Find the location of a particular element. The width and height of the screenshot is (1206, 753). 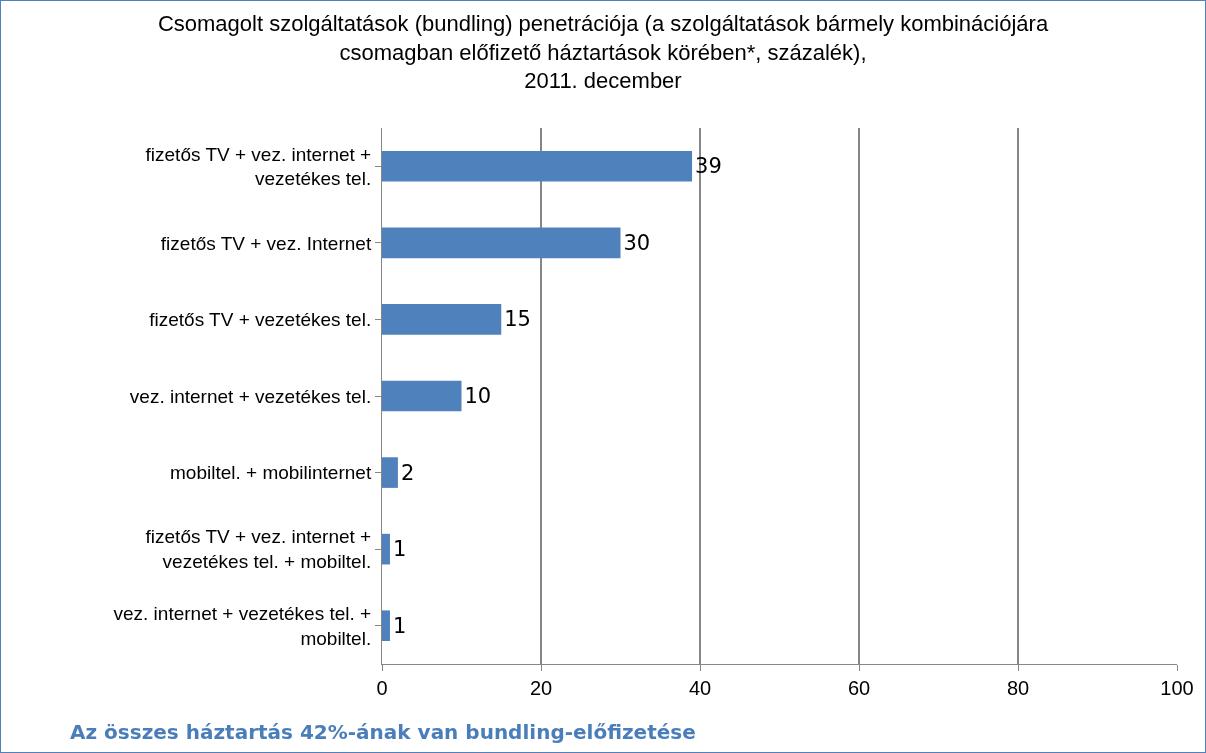

x-tick-label: 100 is located at coordinates (1177, 688).